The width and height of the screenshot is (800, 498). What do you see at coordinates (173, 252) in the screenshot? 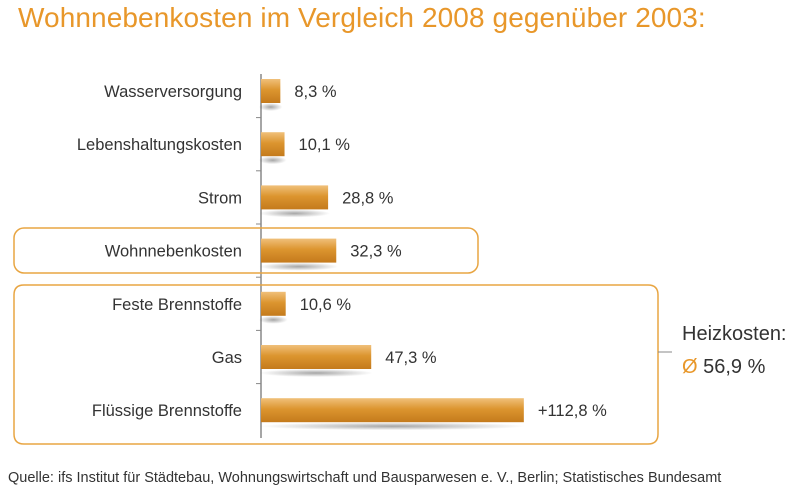
I see `category-label-wohnnebenkosten: Wohnnebenkosten` at bounding box center [173, 252].